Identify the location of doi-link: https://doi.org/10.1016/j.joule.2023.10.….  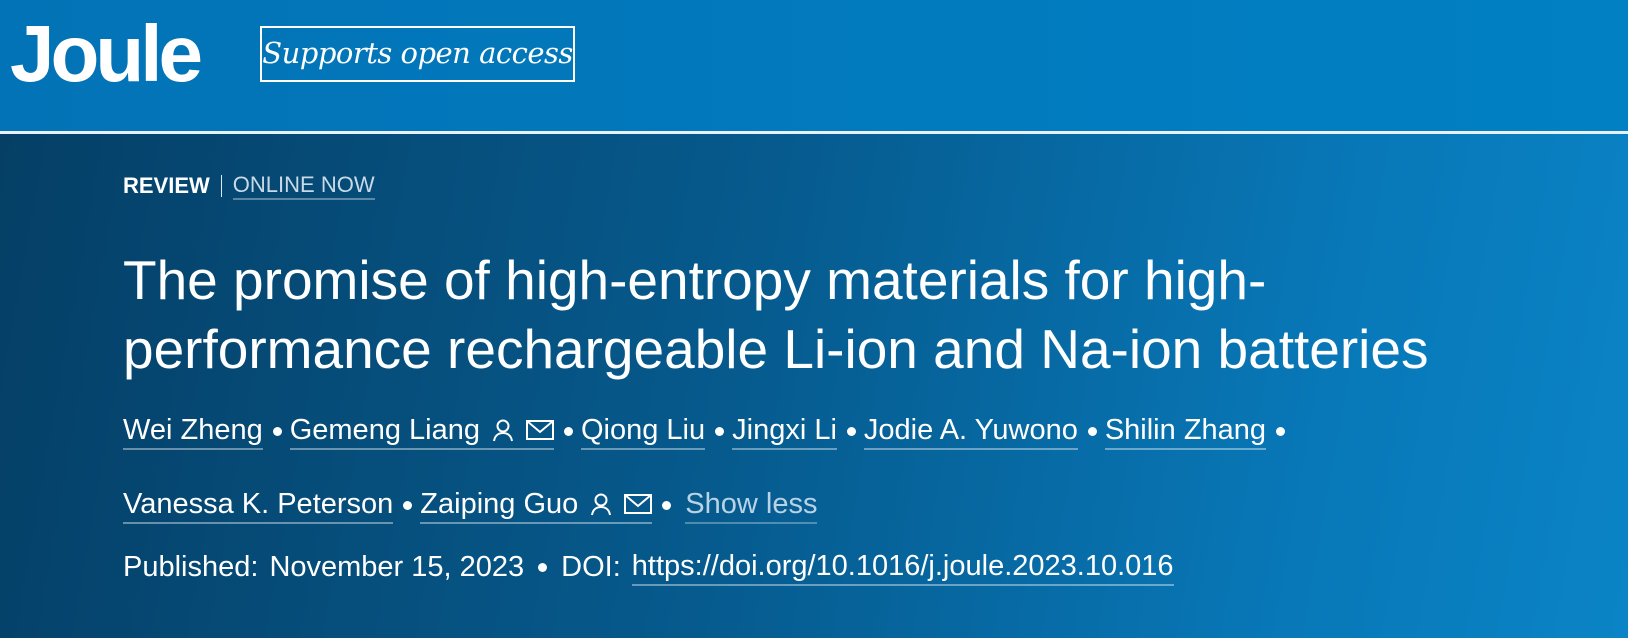
(902, 567).